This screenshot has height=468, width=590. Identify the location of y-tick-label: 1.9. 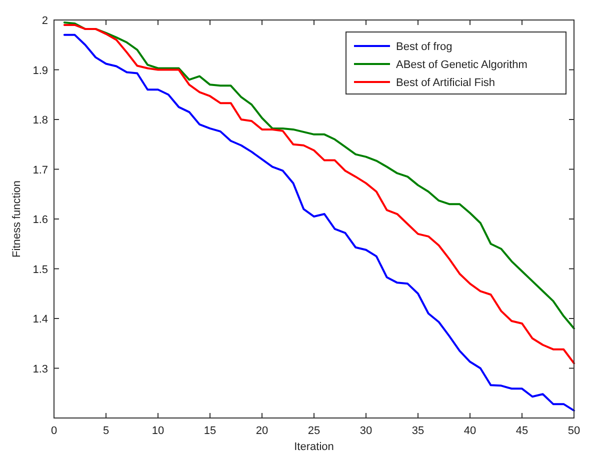
(40, 70).